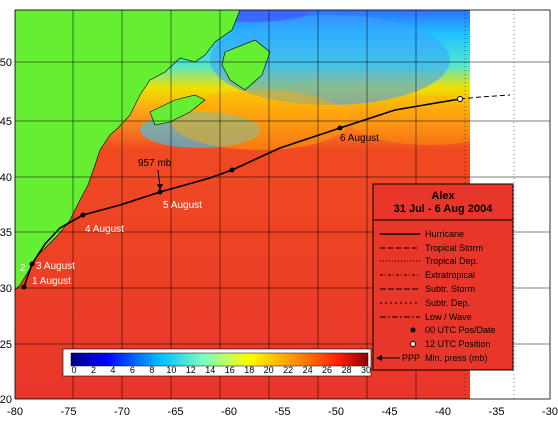  Describe the element at coordinates (443, 412) in the screenshot. I see `x-tick-label: -40` at that location.